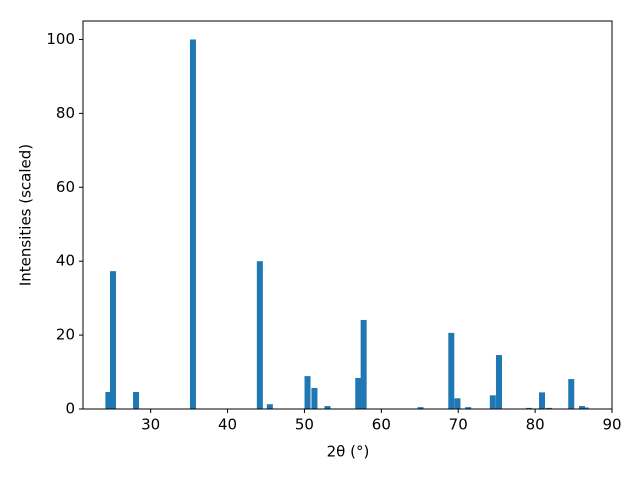 This screenshot has width=640, height=480. I want to click on y-tick-label: 100, so click(60, 39).